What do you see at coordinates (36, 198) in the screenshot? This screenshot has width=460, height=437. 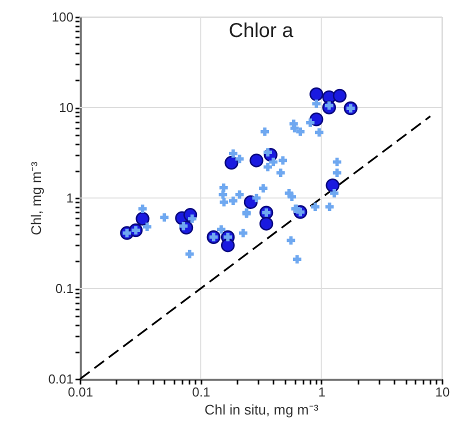 I see `y-axis-title: Chl, mg m⁻³` at bounding box center [36, 198].